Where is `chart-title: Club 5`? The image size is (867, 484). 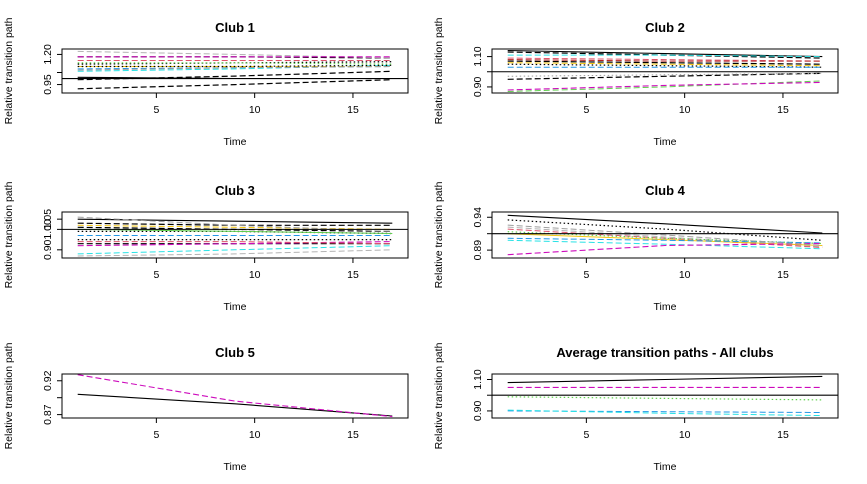 chart-title: Club 5 is located at coordinates (235, 352).